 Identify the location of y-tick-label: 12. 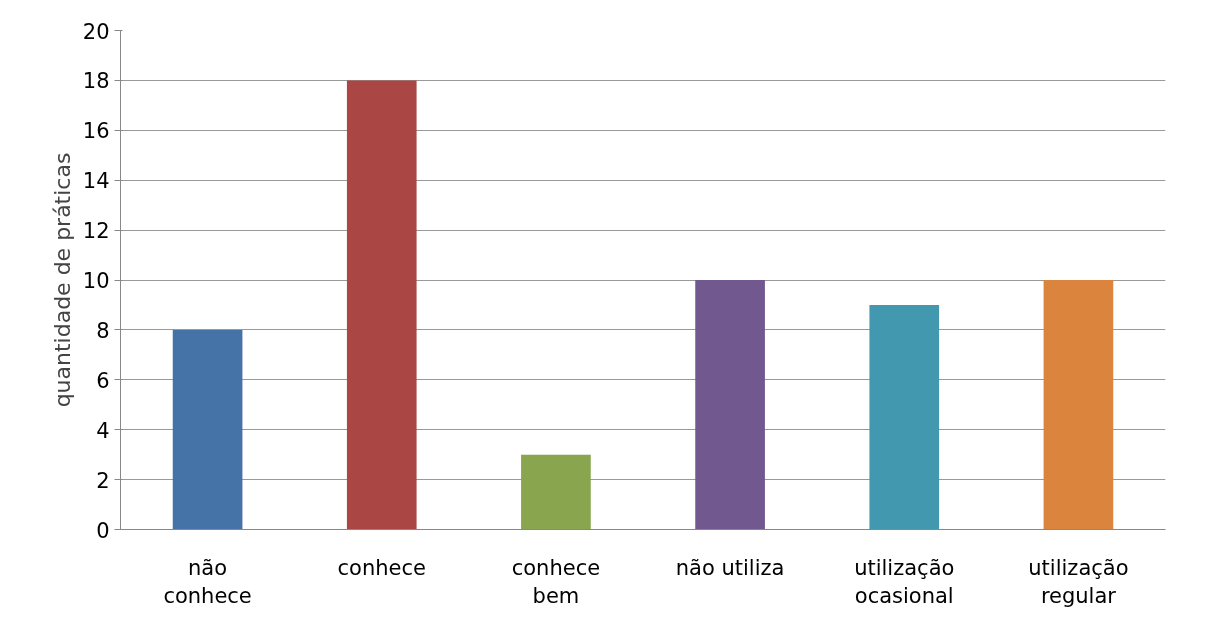
(96, 231).